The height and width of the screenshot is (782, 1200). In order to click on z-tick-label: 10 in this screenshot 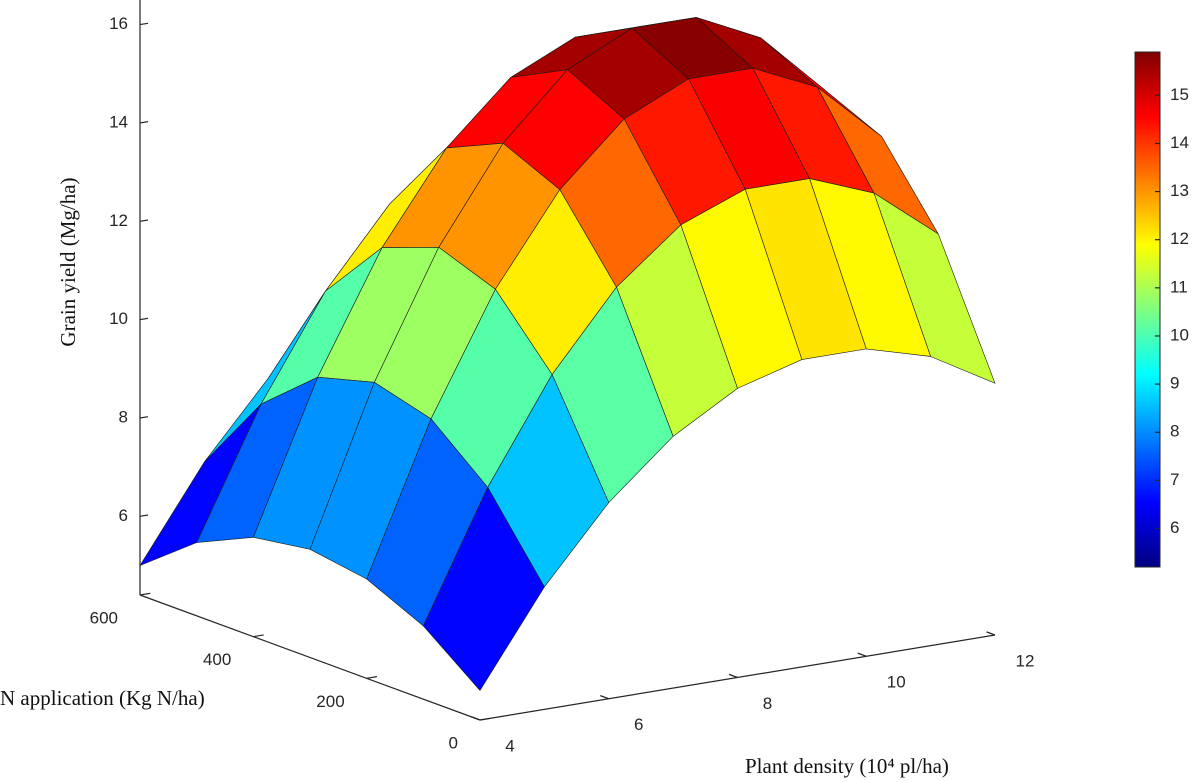, I will do `click(118, 318)`.